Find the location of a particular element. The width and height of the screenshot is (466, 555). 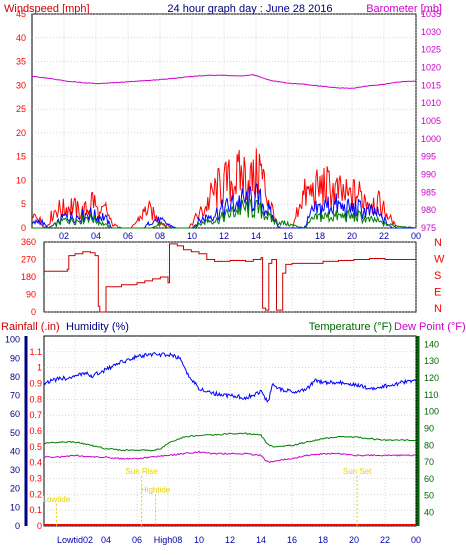

wind-y-tick-label: 40 is located at coordinates (21, 38).